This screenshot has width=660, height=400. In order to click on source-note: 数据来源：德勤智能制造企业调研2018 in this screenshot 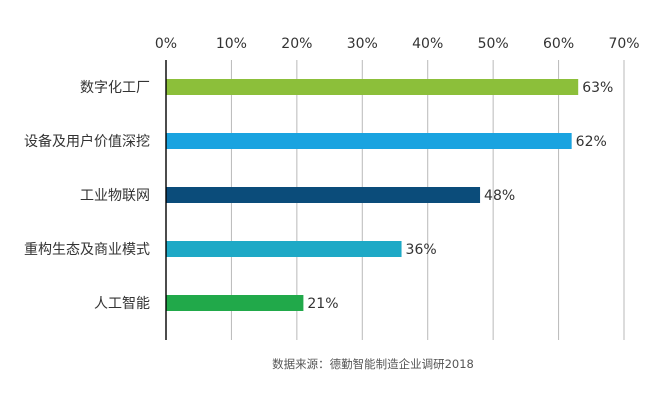, I will do `click(373, 364)`.